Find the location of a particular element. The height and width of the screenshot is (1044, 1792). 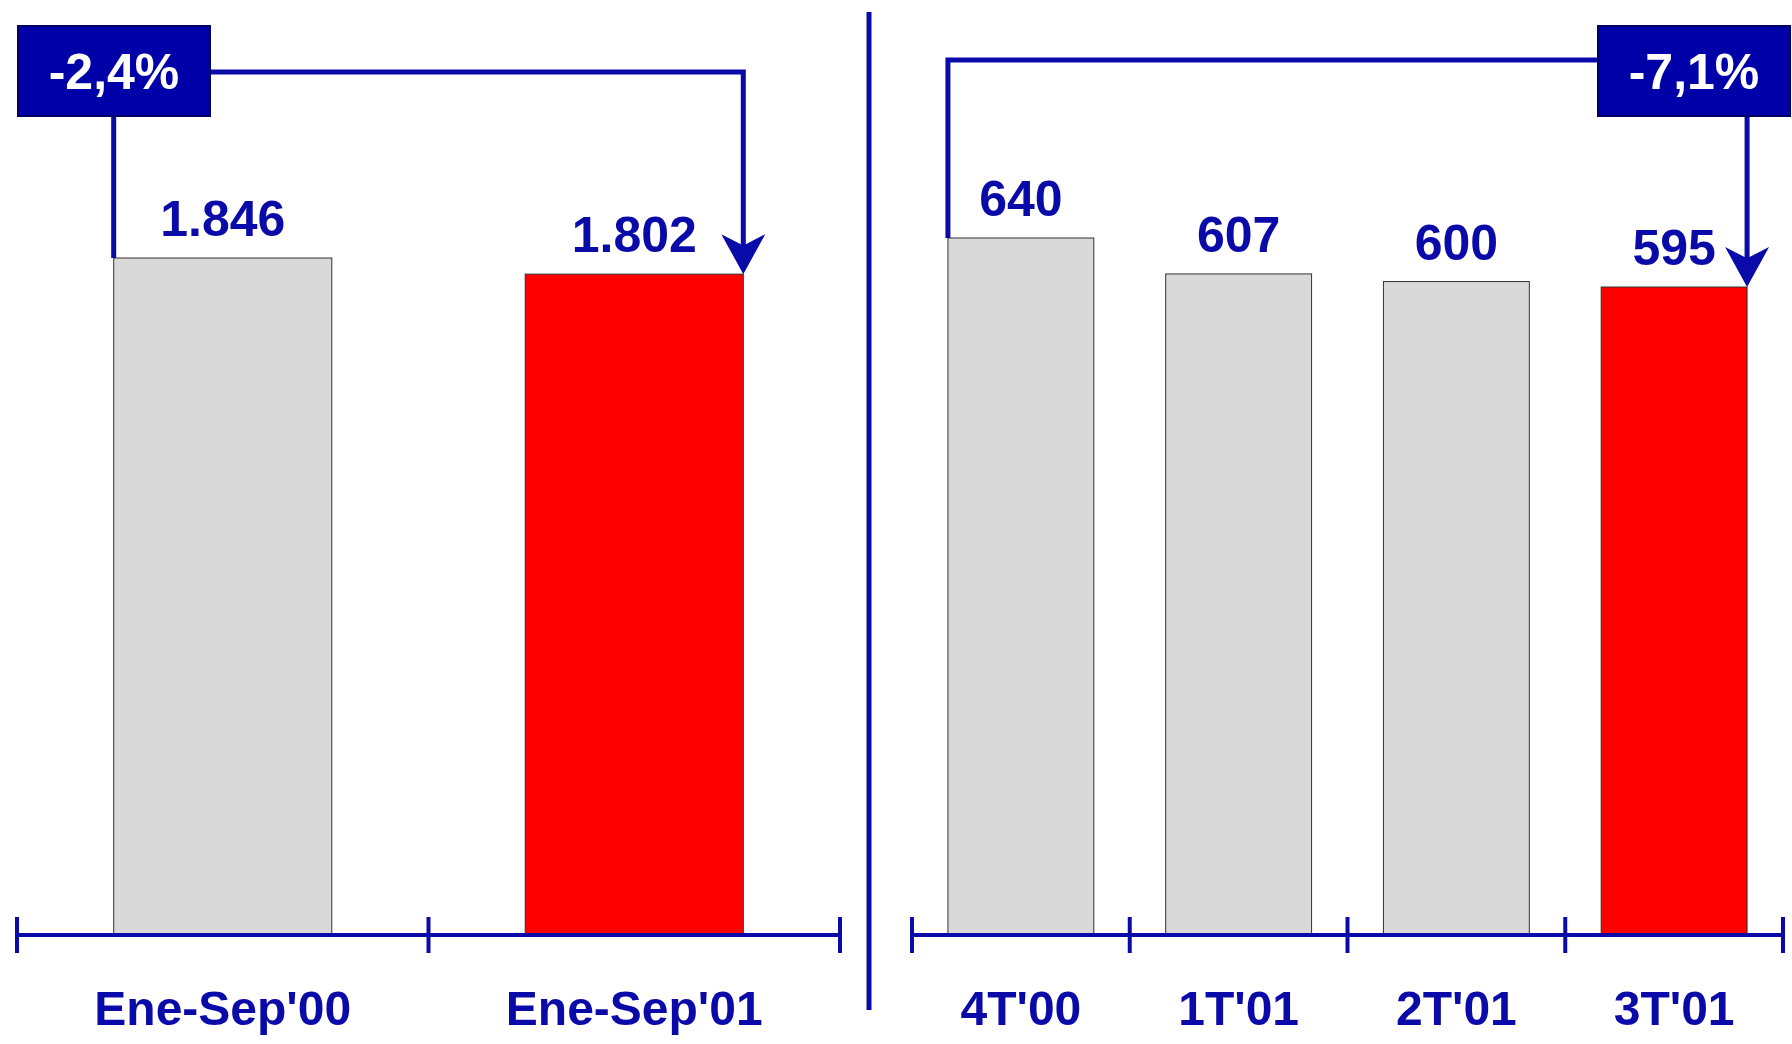

data-label: 640 is located at coordinates (1021, 199).